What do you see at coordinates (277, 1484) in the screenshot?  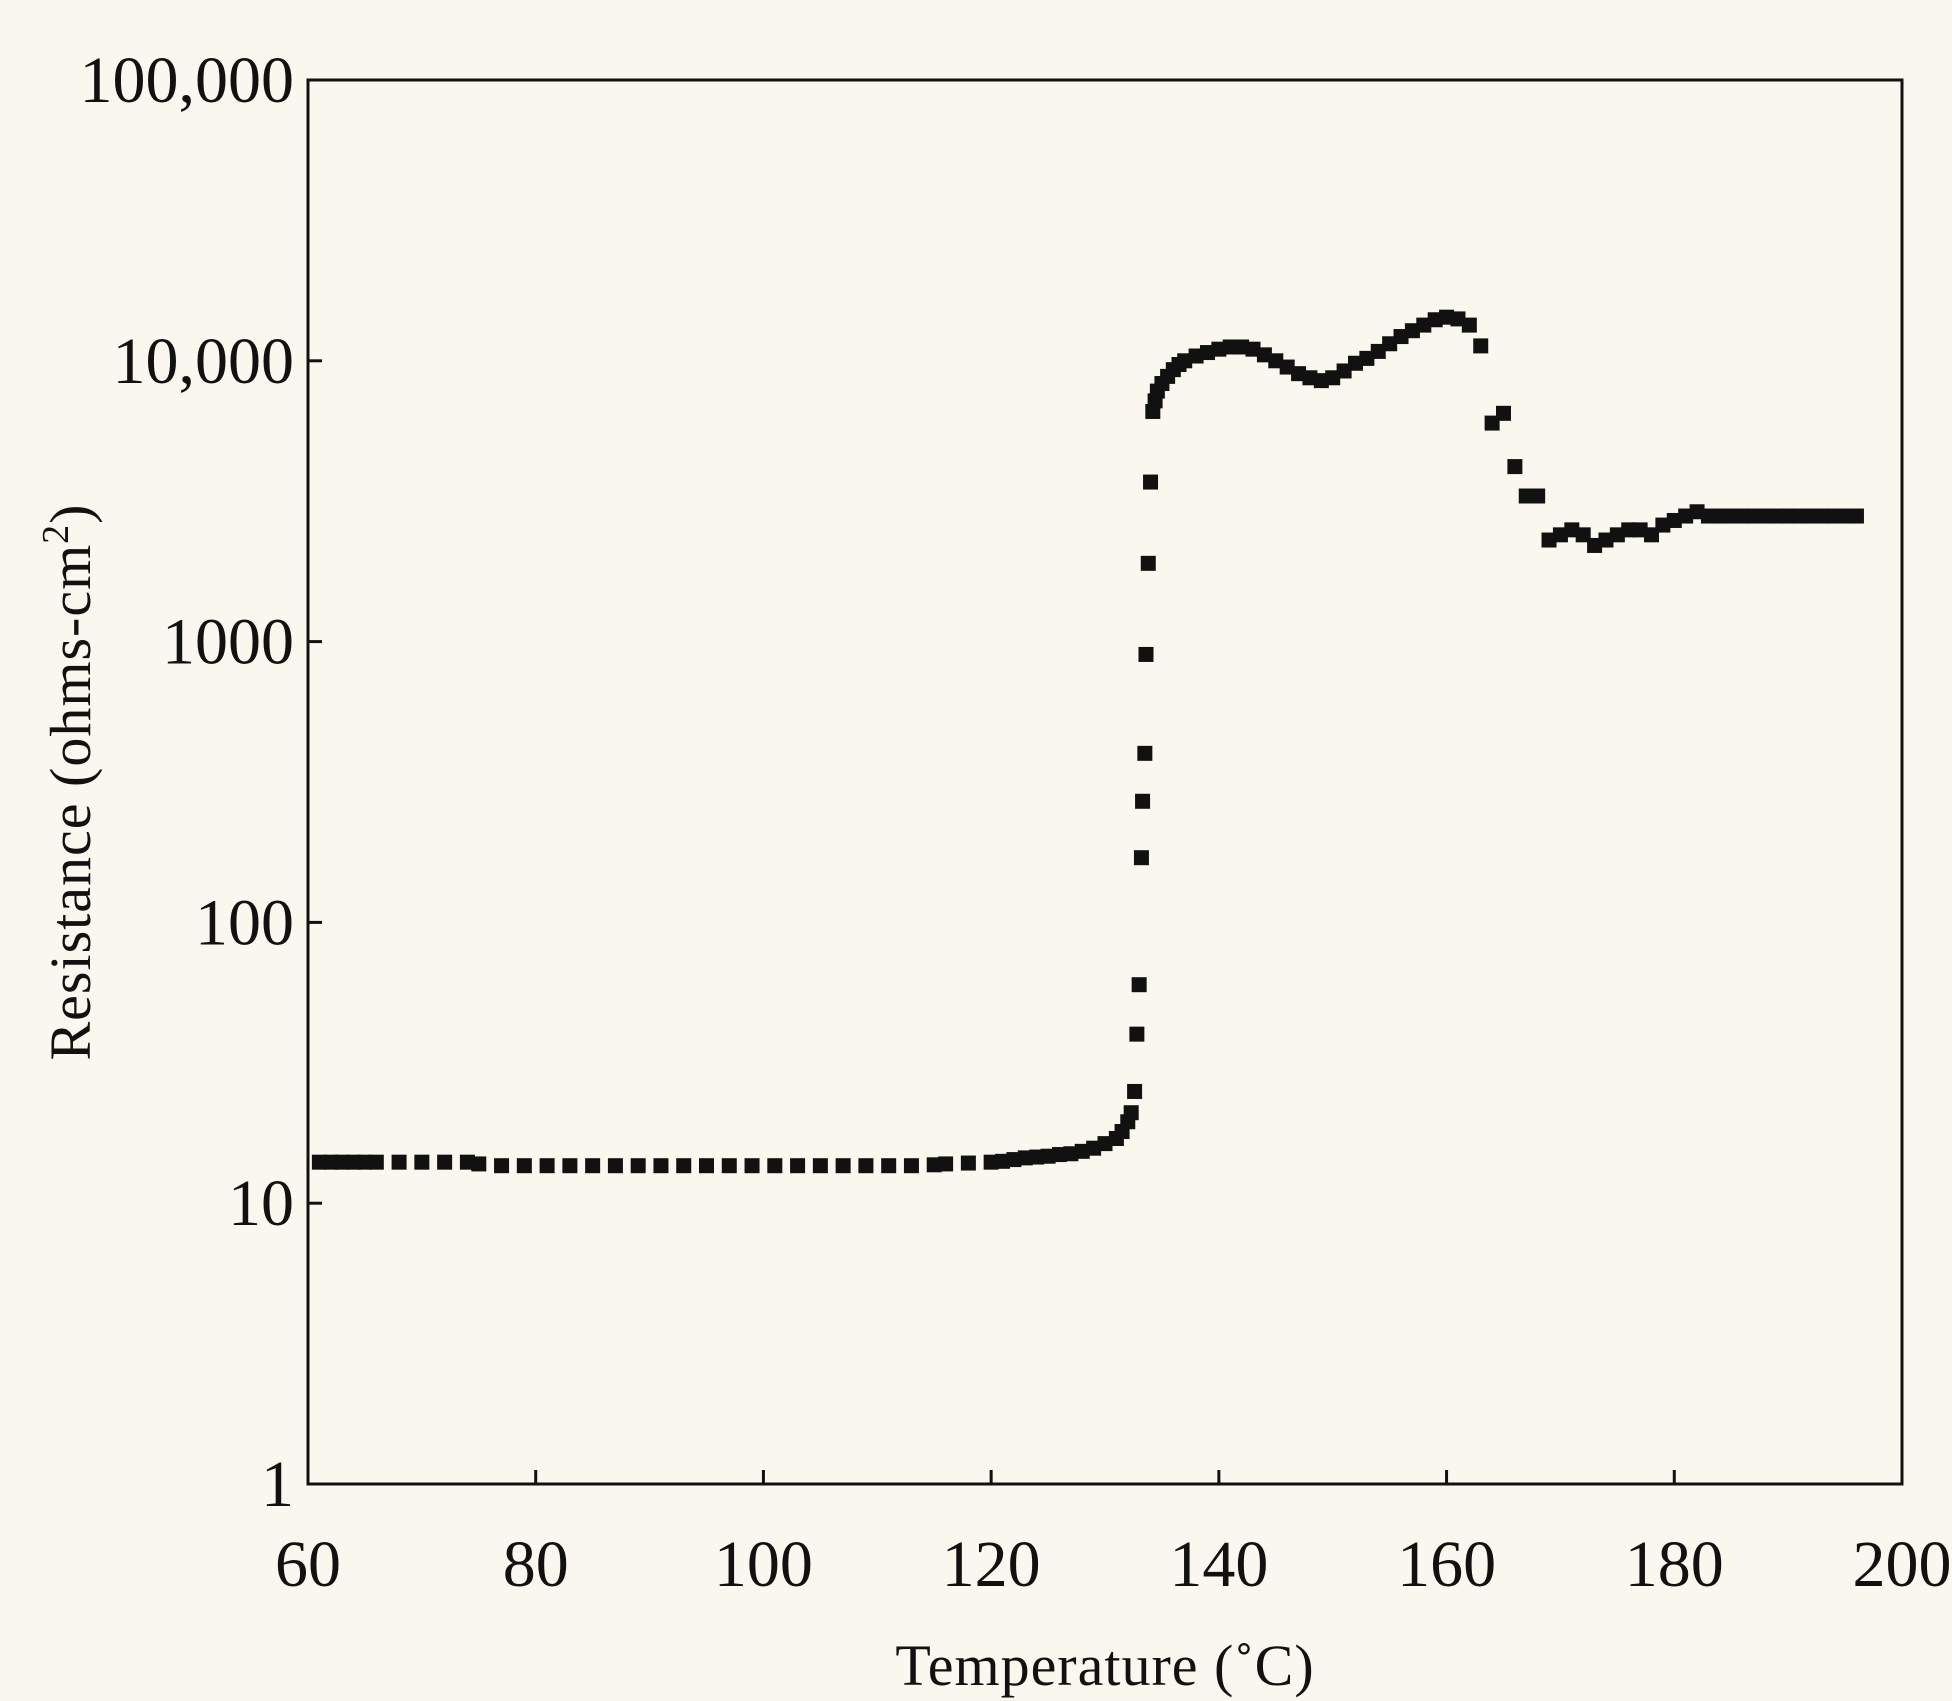 I see `y-tick-label: 1` at bounding box center [277, 1484].